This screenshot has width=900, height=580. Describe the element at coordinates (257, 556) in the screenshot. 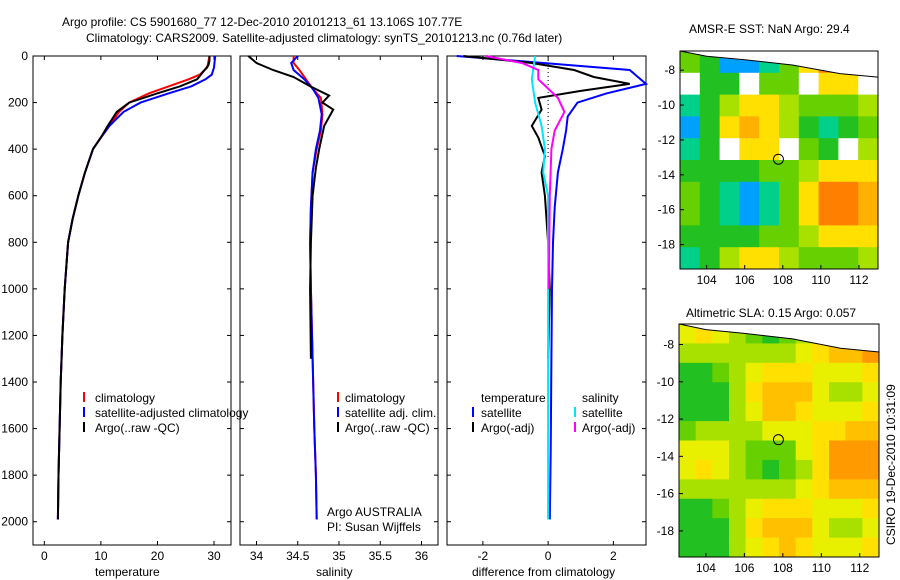

I see `x-tick-label: 34` at that location.